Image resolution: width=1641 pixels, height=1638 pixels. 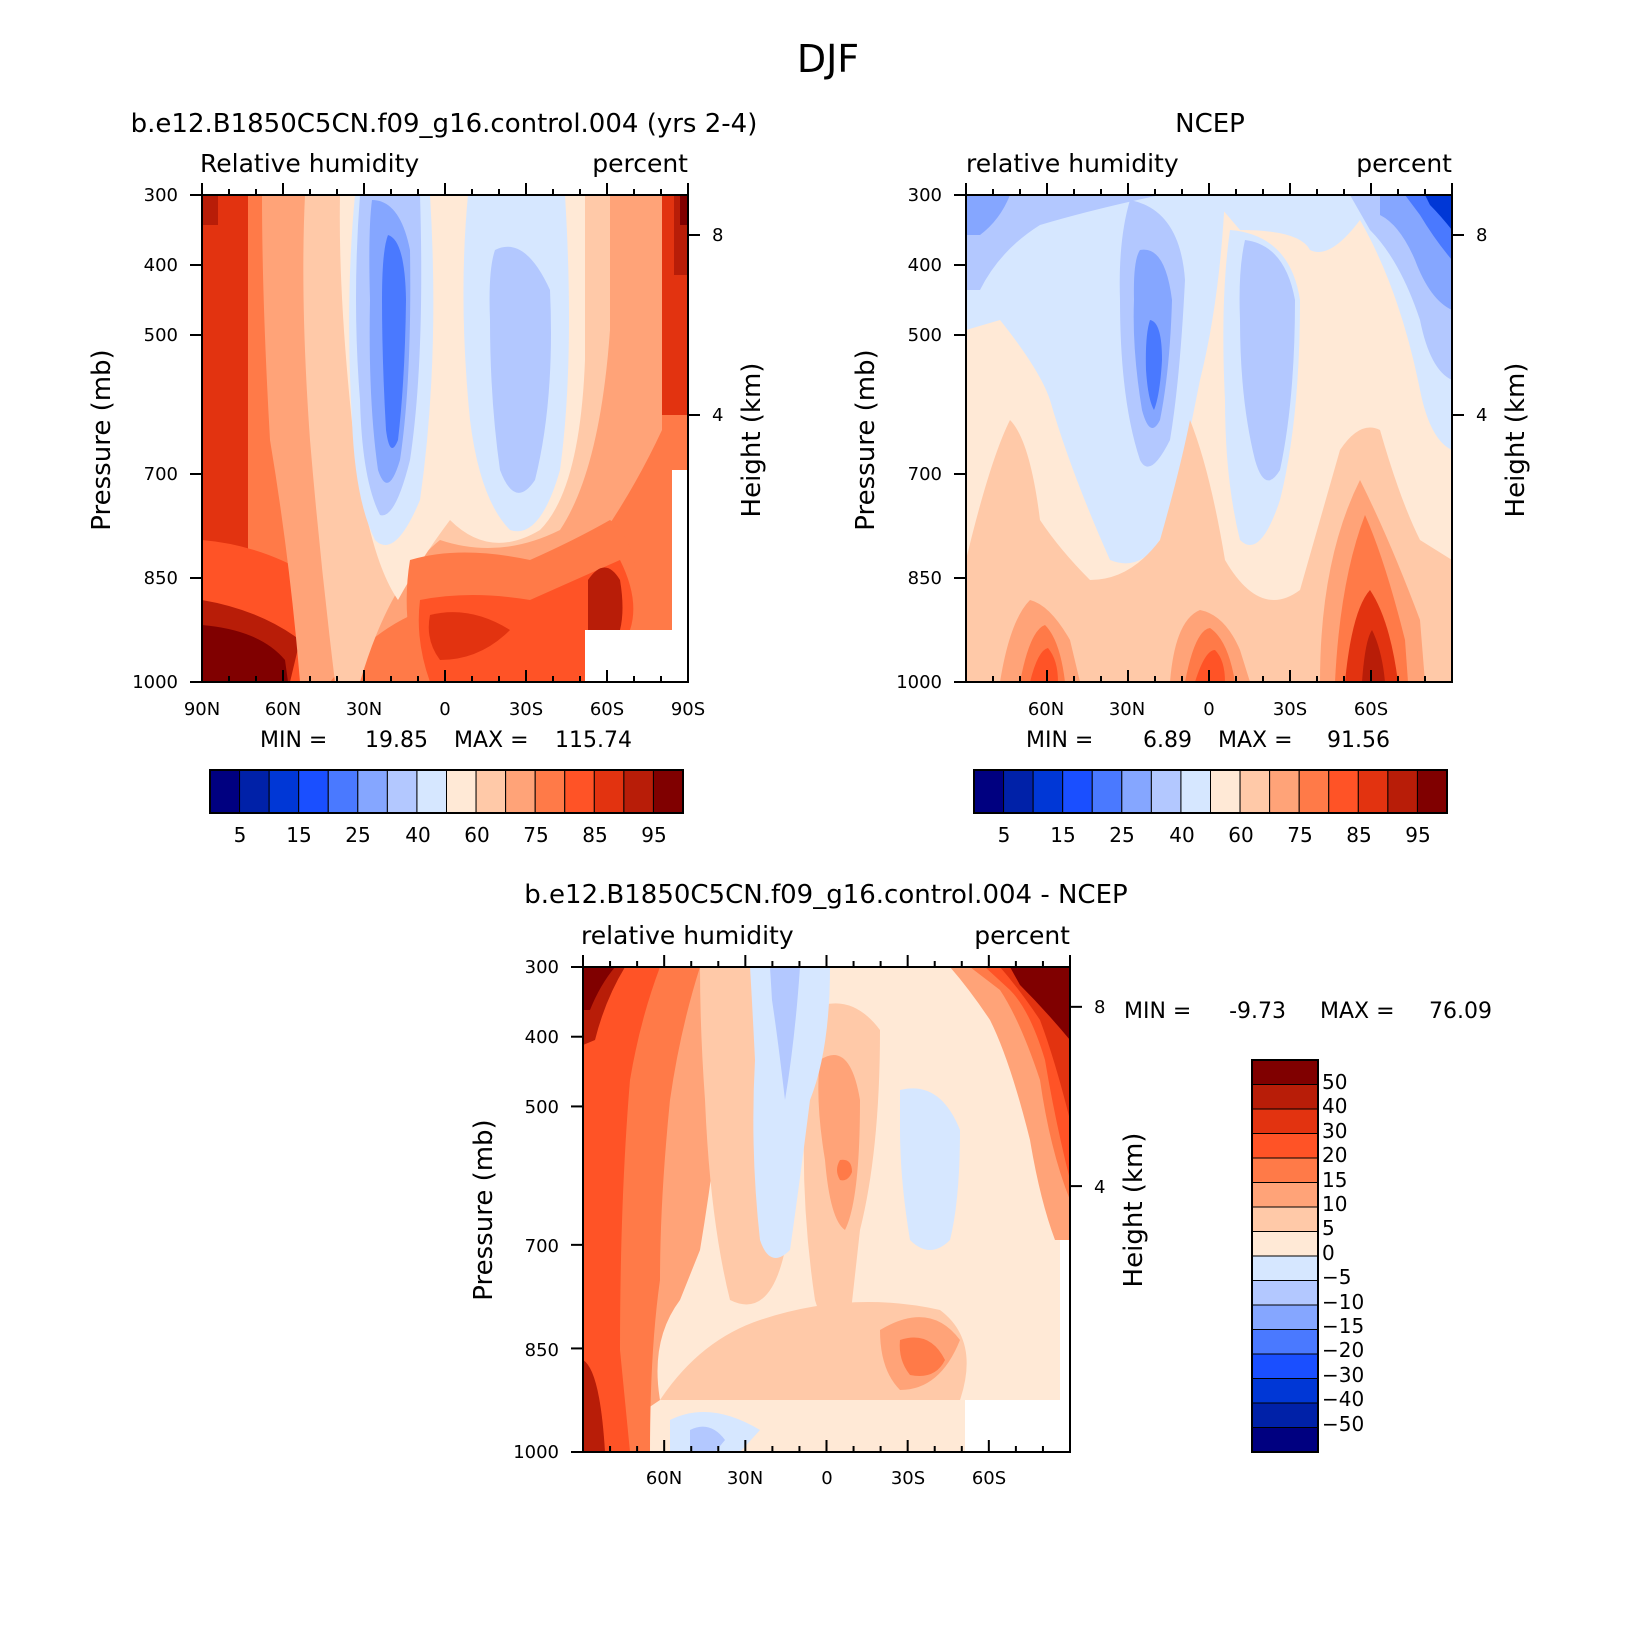 I want to click on colorbar-label: −20, so click(x=1343, y=1350).